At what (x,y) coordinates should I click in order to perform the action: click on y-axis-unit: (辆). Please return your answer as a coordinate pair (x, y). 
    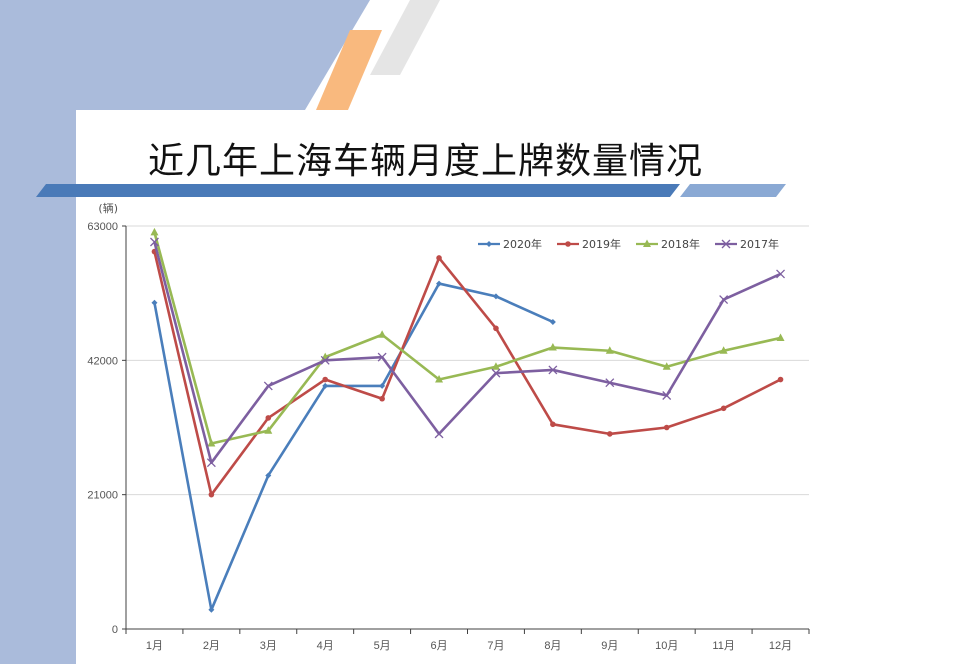
    Looking at the image, I should click on (108, 208).